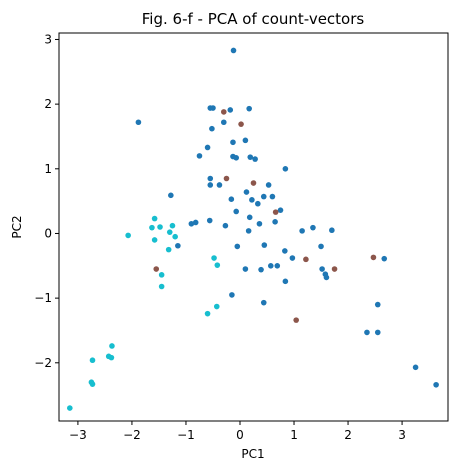 This screenshot has width=457, height=470. What do you see at coordinates (48, 104) in the screenshot?
I see `y-tick-label: 2` at bounding box center [48, 104].